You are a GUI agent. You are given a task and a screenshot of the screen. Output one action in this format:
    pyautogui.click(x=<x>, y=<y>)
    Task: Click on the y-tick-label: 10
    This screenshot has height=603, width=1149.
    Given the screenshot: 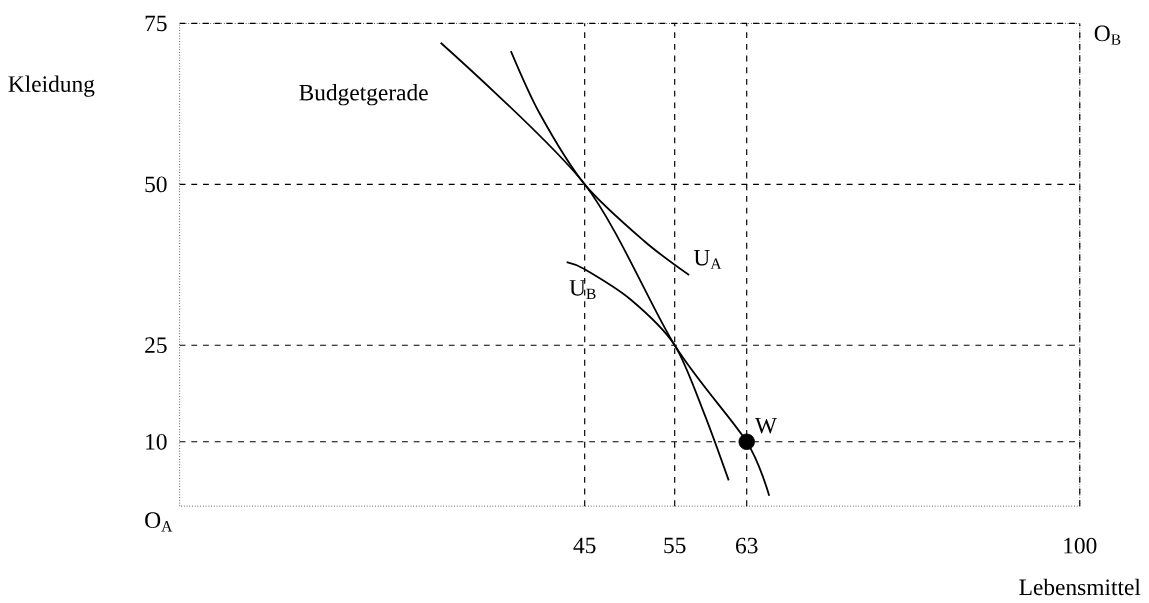 What is the action you would take?
    pyautogui.click(x=156, y=441)
    